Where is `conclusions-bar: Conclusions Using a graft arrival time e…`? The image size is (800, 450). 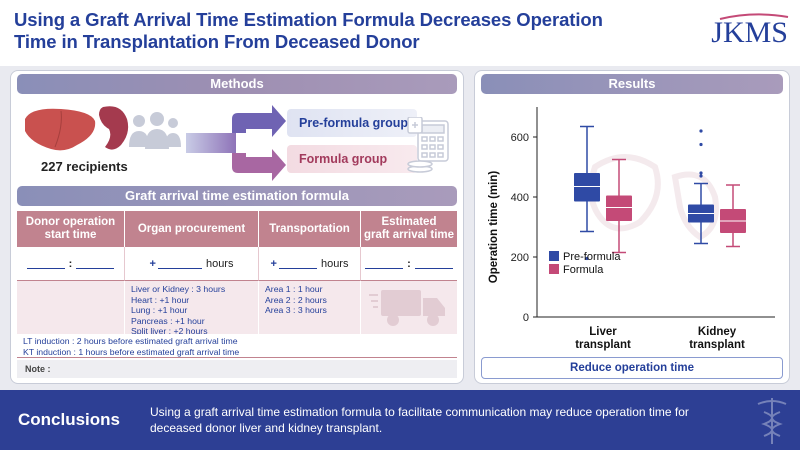
conclusions-bar: Conclusions Using a graft arrival time e… is located at coordinates (400, 420).